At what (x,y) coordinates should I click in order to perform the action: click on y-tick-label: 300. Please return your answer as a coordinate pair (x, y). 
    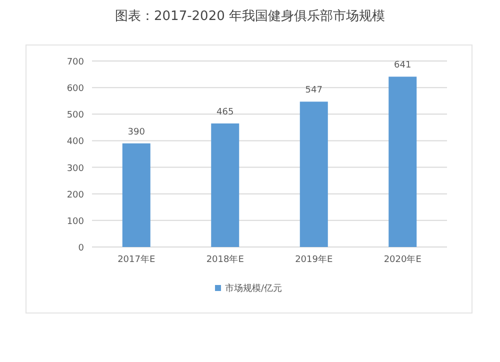
    Looking at the image, I should click on (75, 169).